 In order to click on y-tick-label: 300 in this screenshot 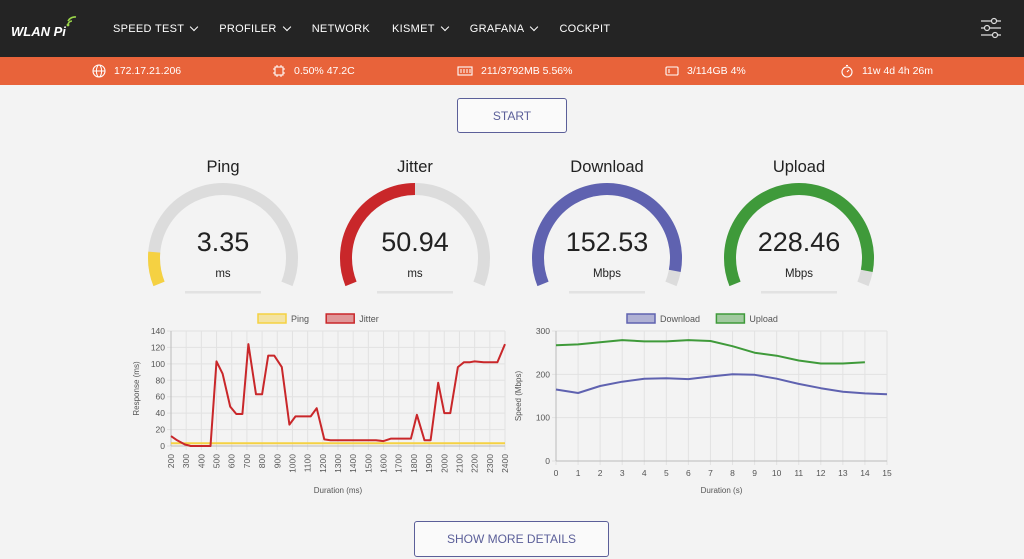, I will do `click(543, 331)`.